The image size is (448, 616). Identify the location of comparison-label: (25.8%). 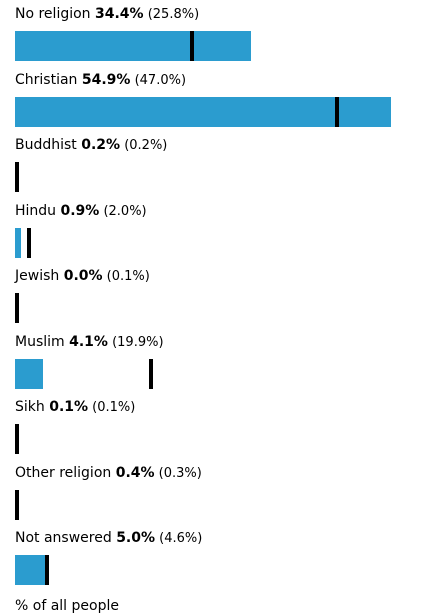
(171, 14).